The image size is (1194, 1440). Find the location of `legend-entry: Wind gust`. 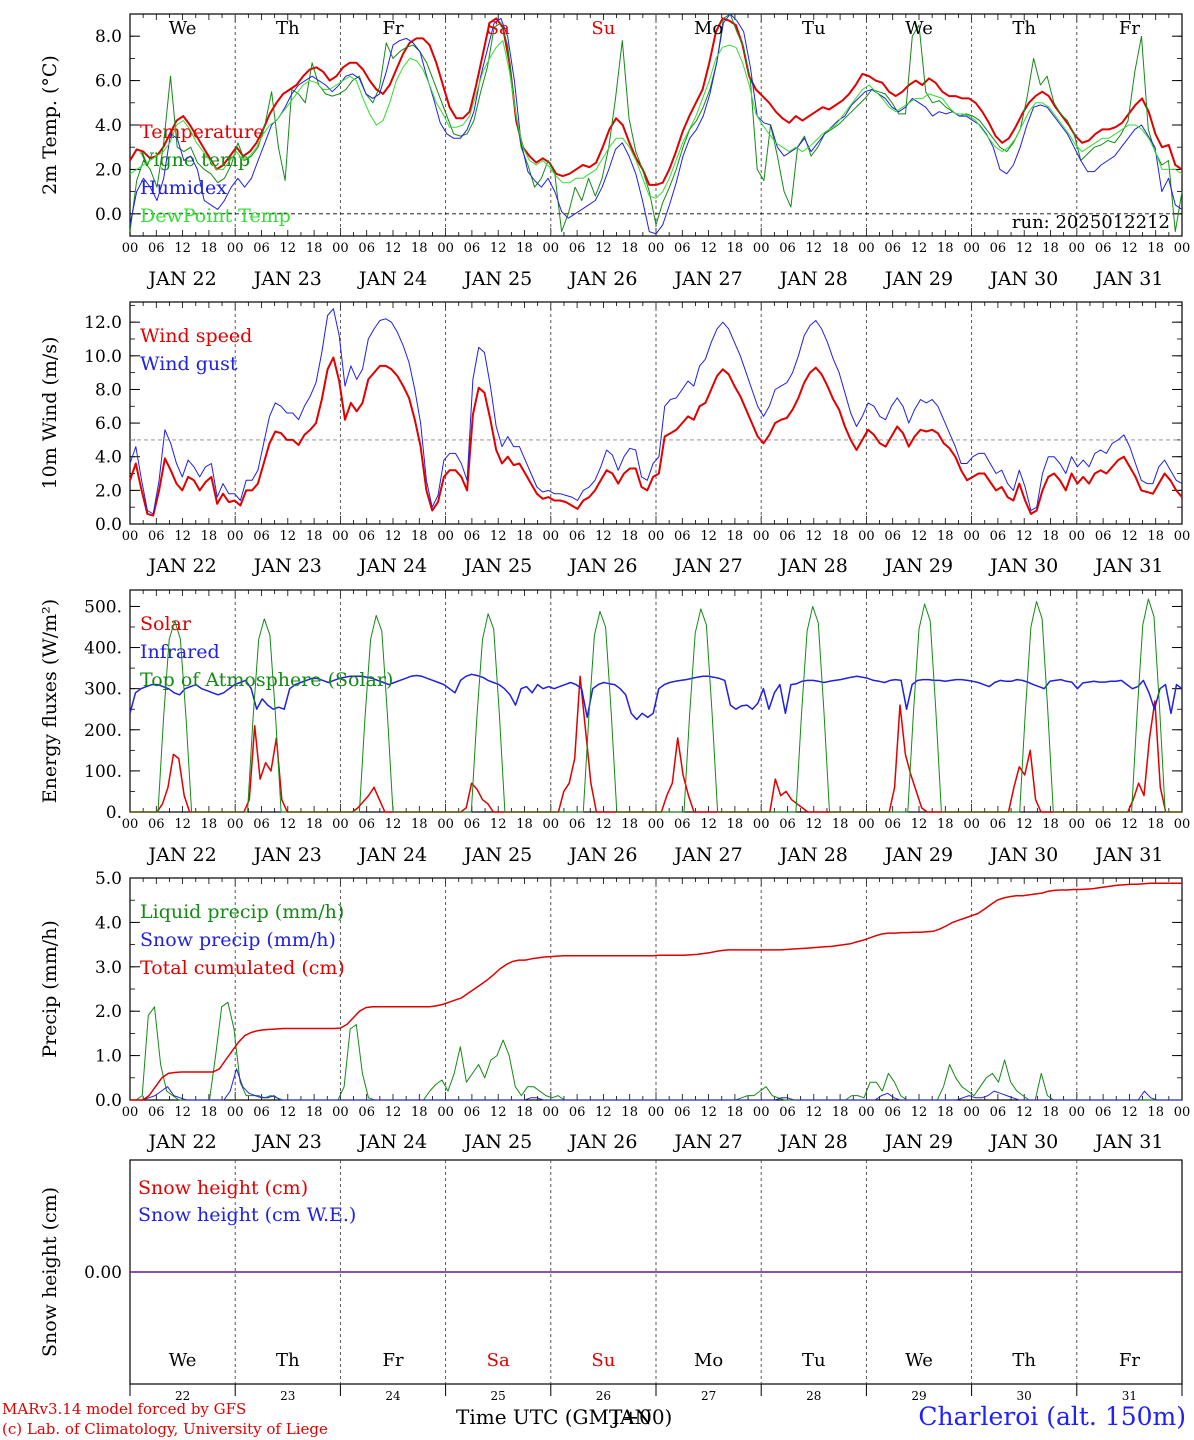

legend-entry: Wind gust is located at coordinates (189, 364).